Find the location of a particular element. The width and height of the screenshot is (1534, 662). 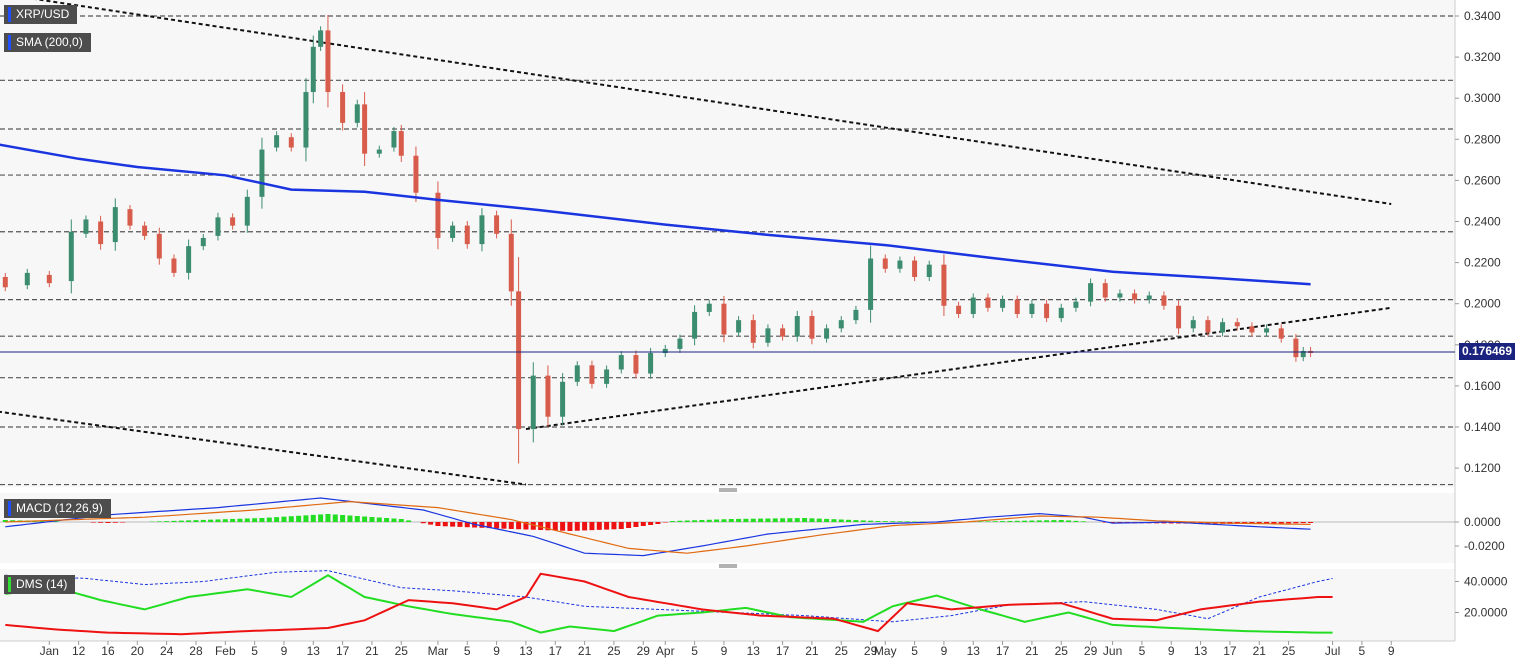

price-ytick-1: 0.3200 is located at coordinates (1482, 57).